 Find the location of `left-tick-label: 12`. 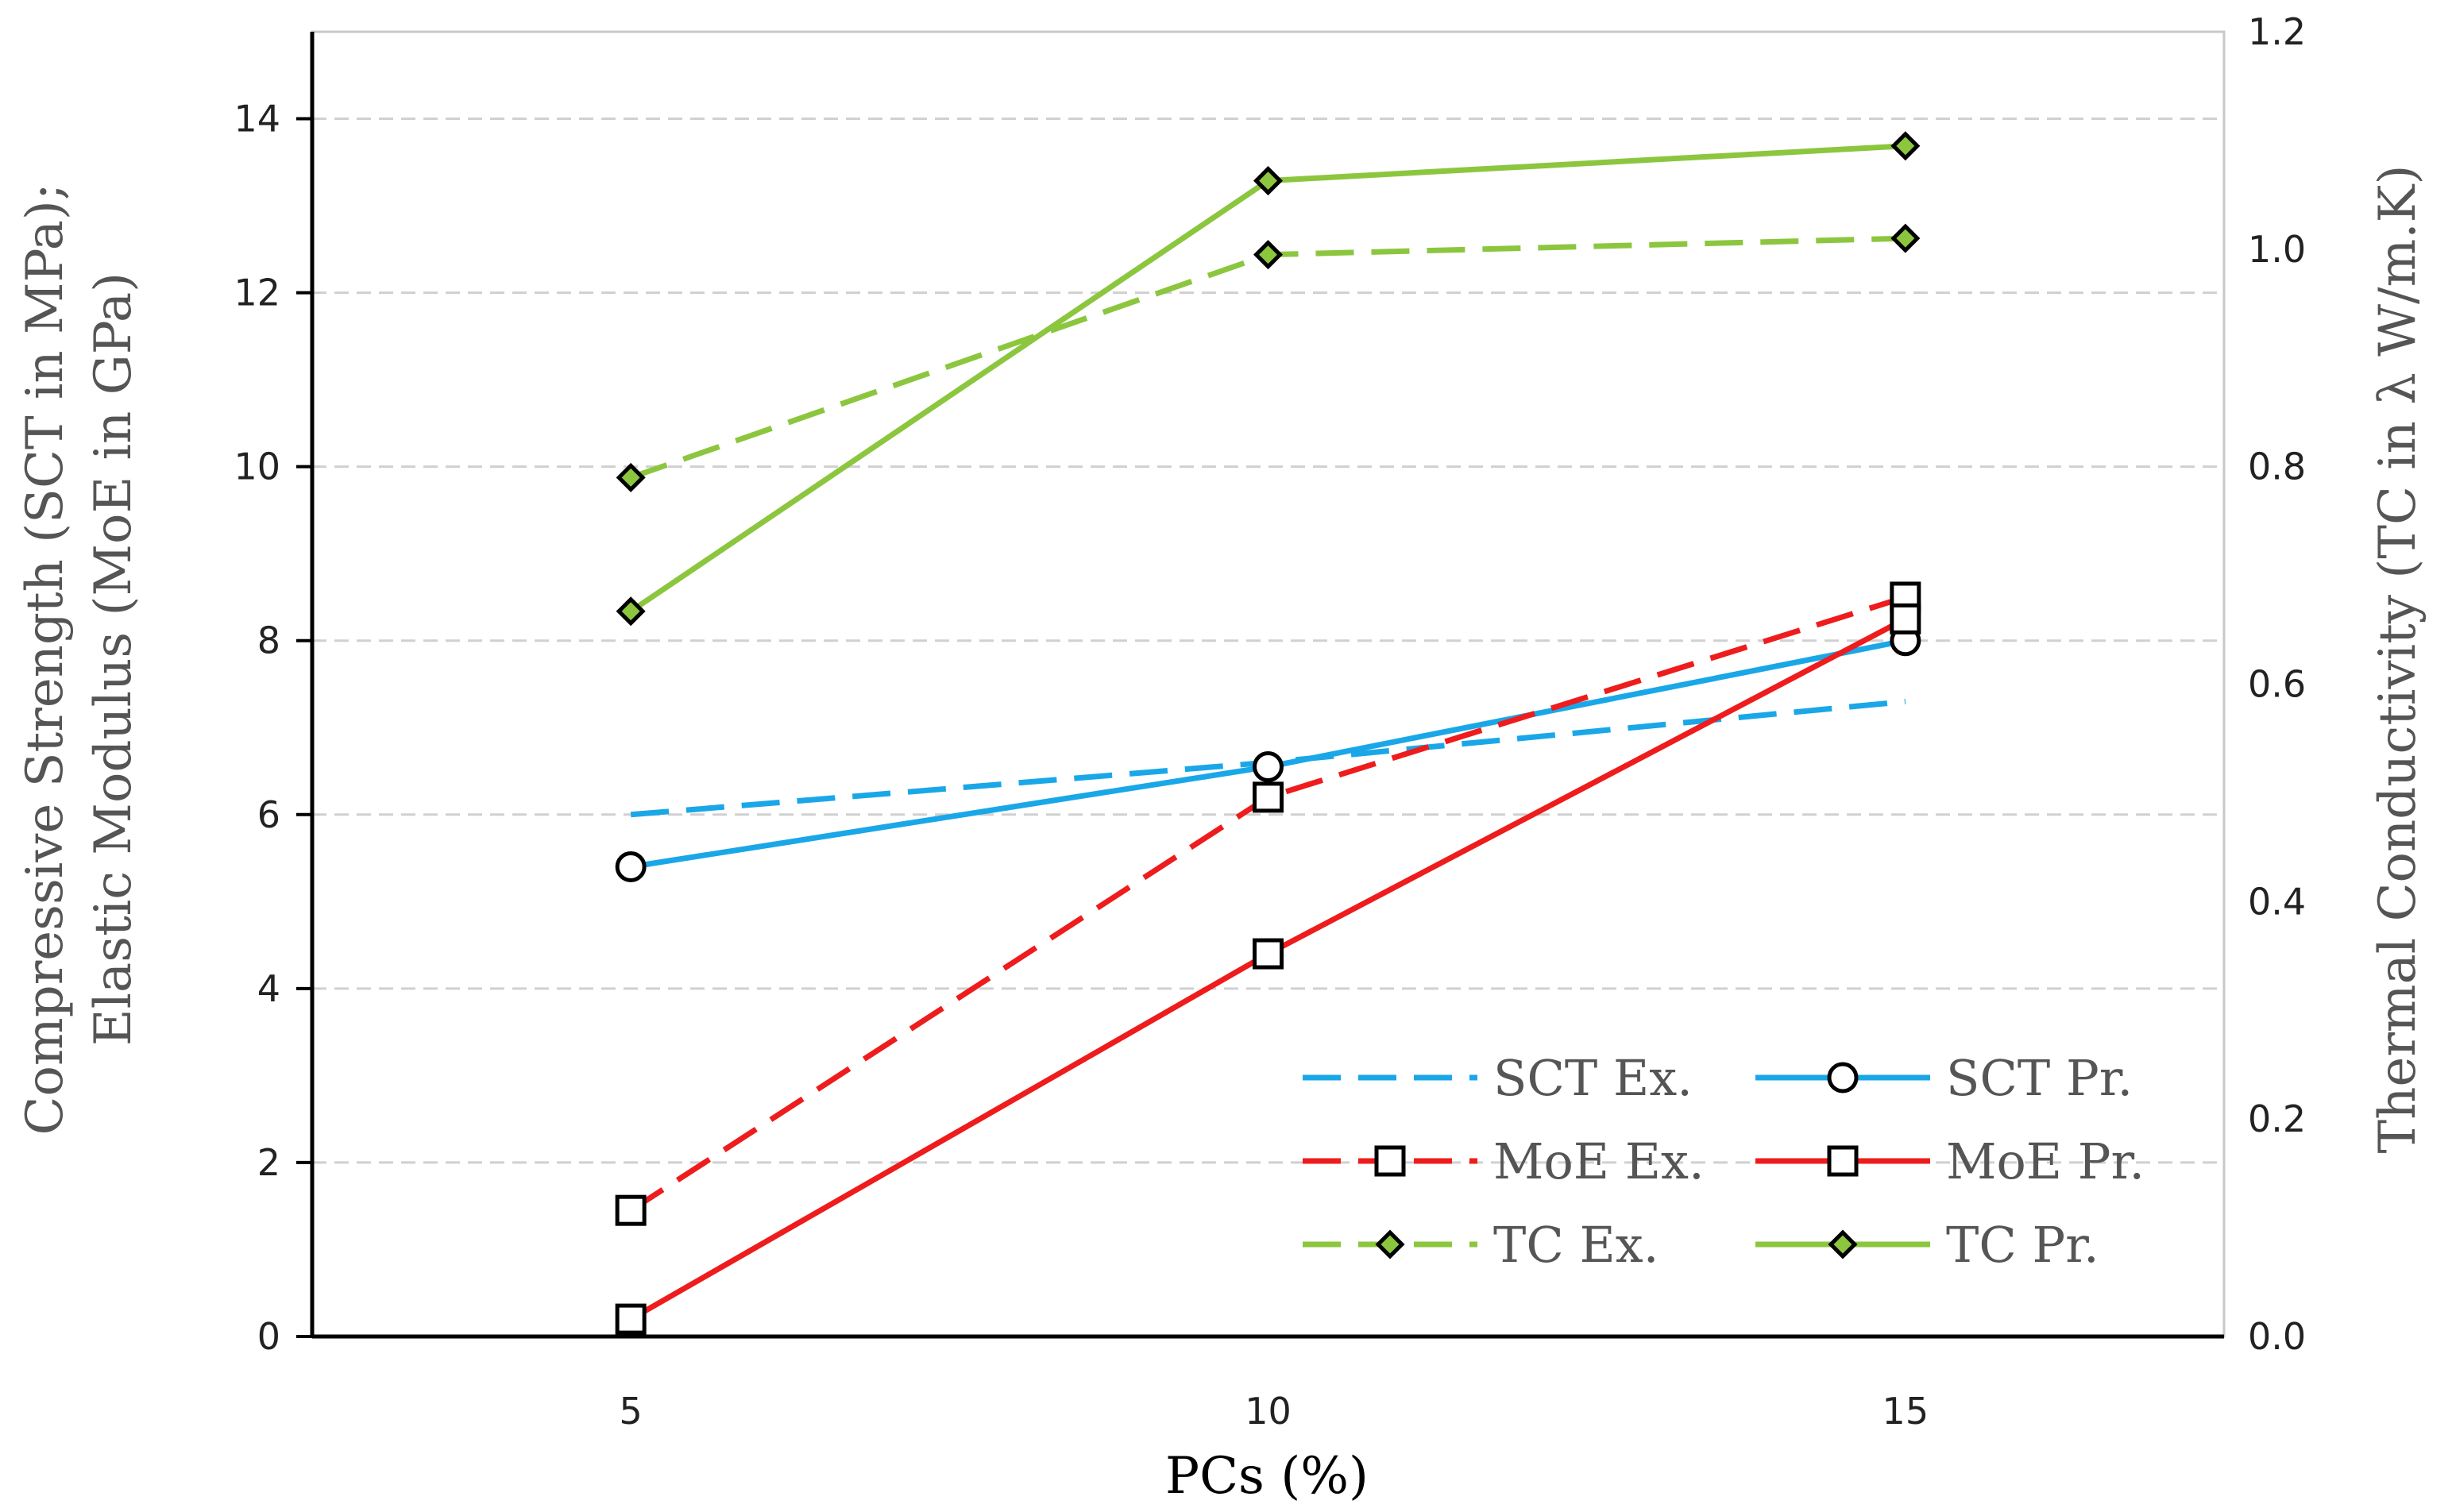

left-tick-label: 12 is located at coordinates (257, 293).